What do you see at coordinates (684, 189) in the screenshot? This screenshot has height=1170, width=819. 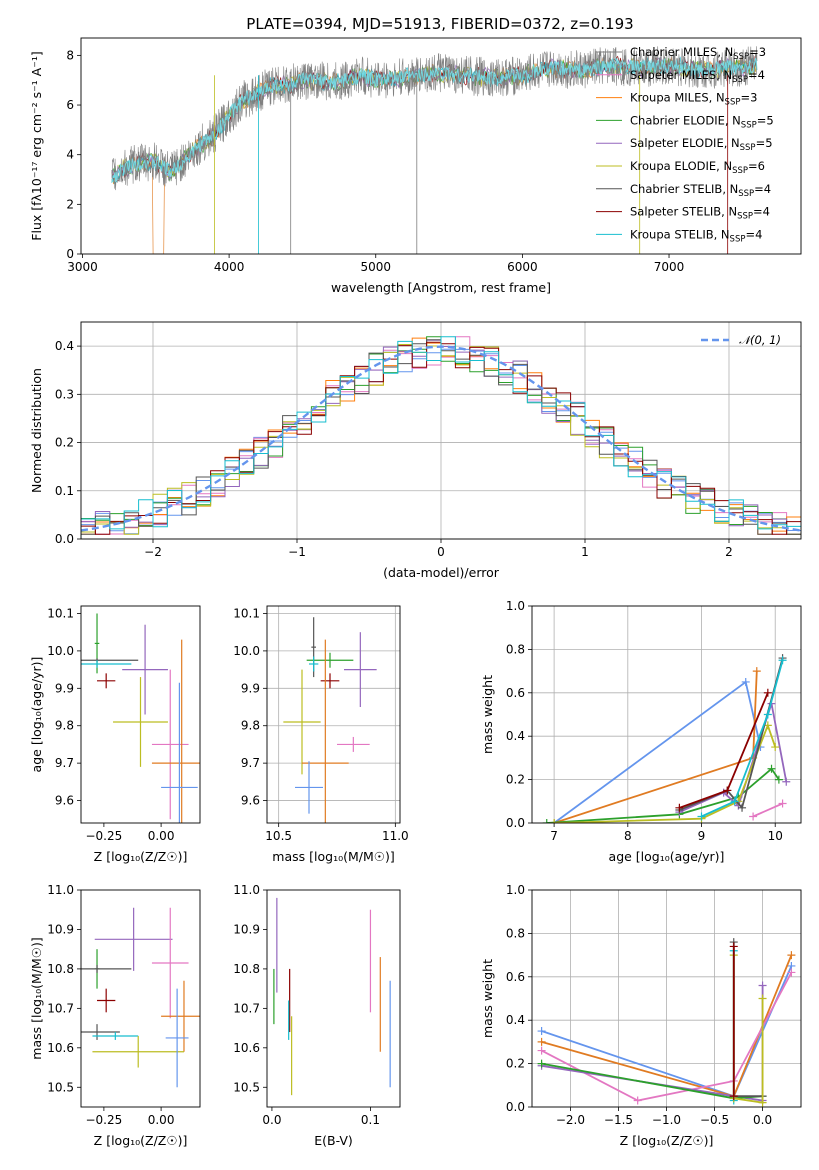 I see `legend-text: Chabrier STELIB, N` at bounding box center [684, 189].